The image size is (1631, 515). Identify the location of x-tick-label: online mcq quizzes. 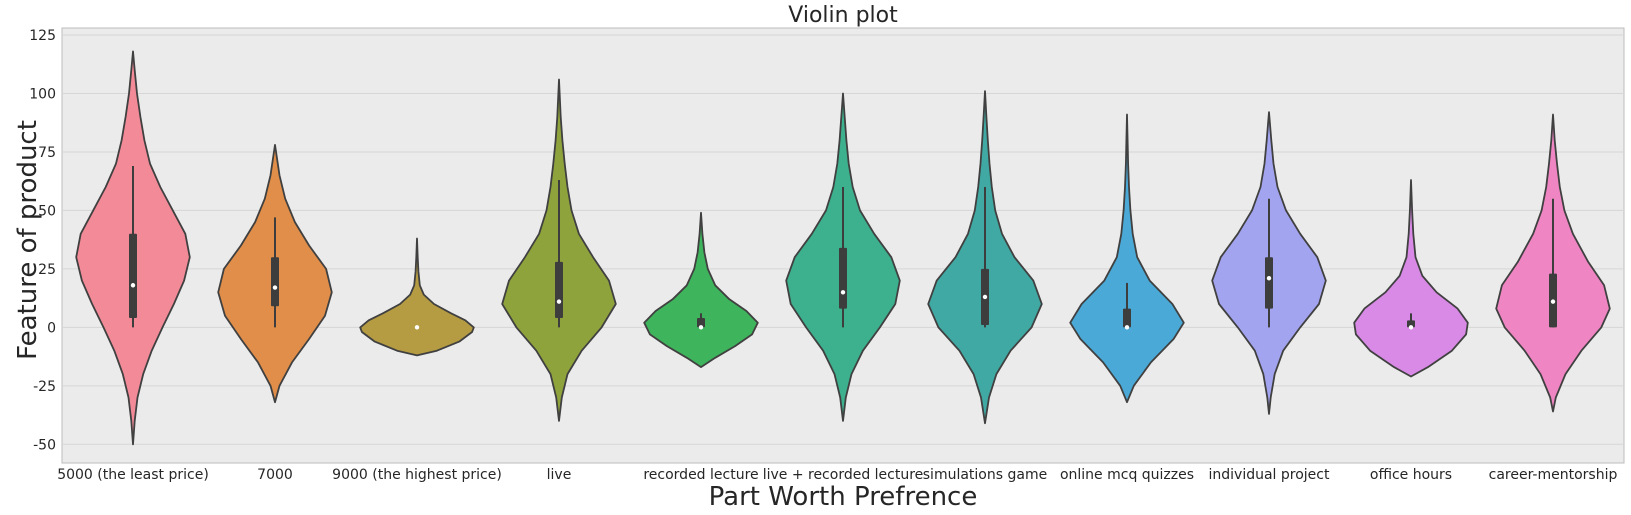
(1127, 475).